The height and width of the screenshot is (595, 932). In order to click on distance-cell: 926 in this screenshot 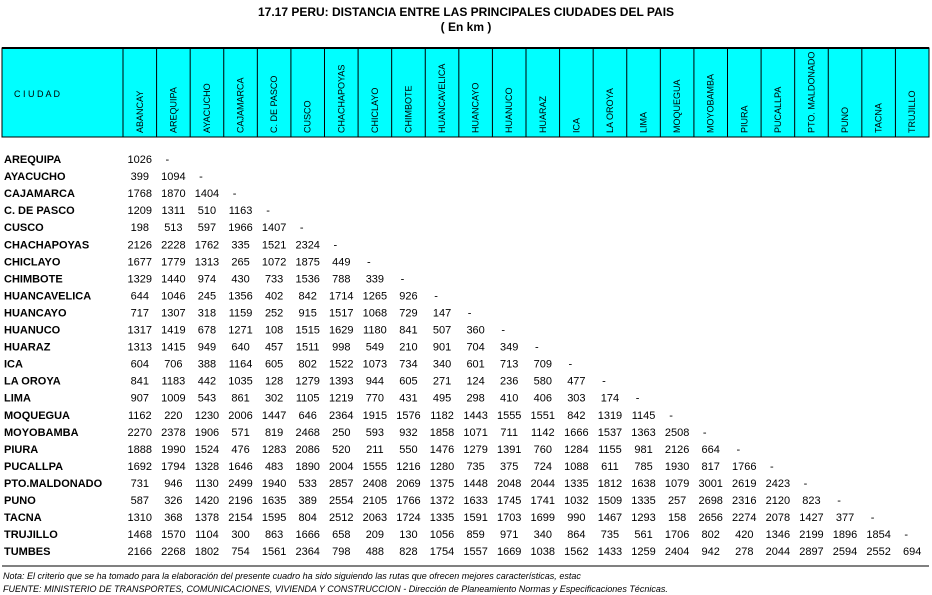, I will do `click(408, 296)`.